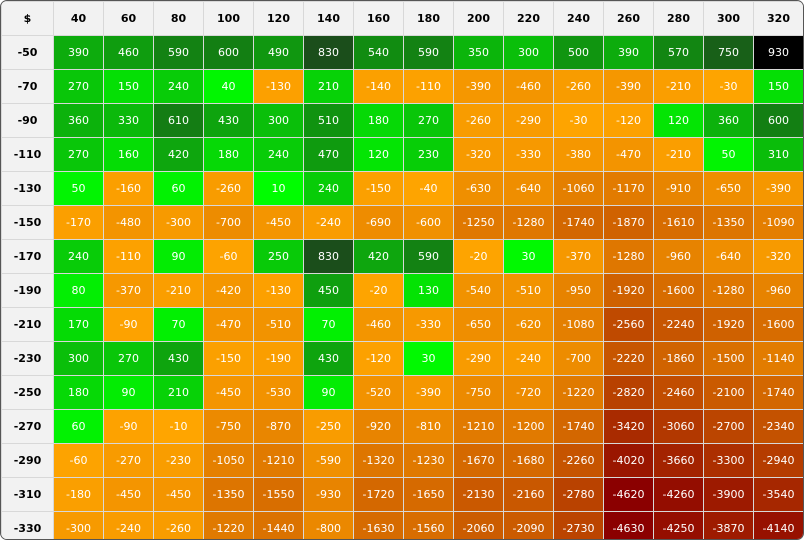  What do you see at coordinates (428, 18) in the screenshot?
I see `column-header: 180` at bounding box center [428, 18].